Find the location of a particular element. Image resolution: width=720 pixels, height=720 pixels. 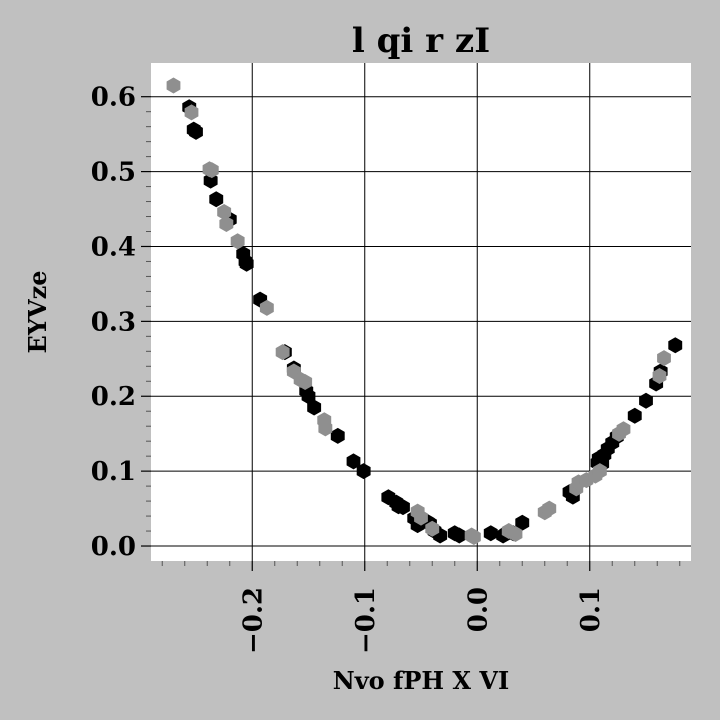

x-axis-label: Nvo fPH X VI is located at coordinates (421, 680).